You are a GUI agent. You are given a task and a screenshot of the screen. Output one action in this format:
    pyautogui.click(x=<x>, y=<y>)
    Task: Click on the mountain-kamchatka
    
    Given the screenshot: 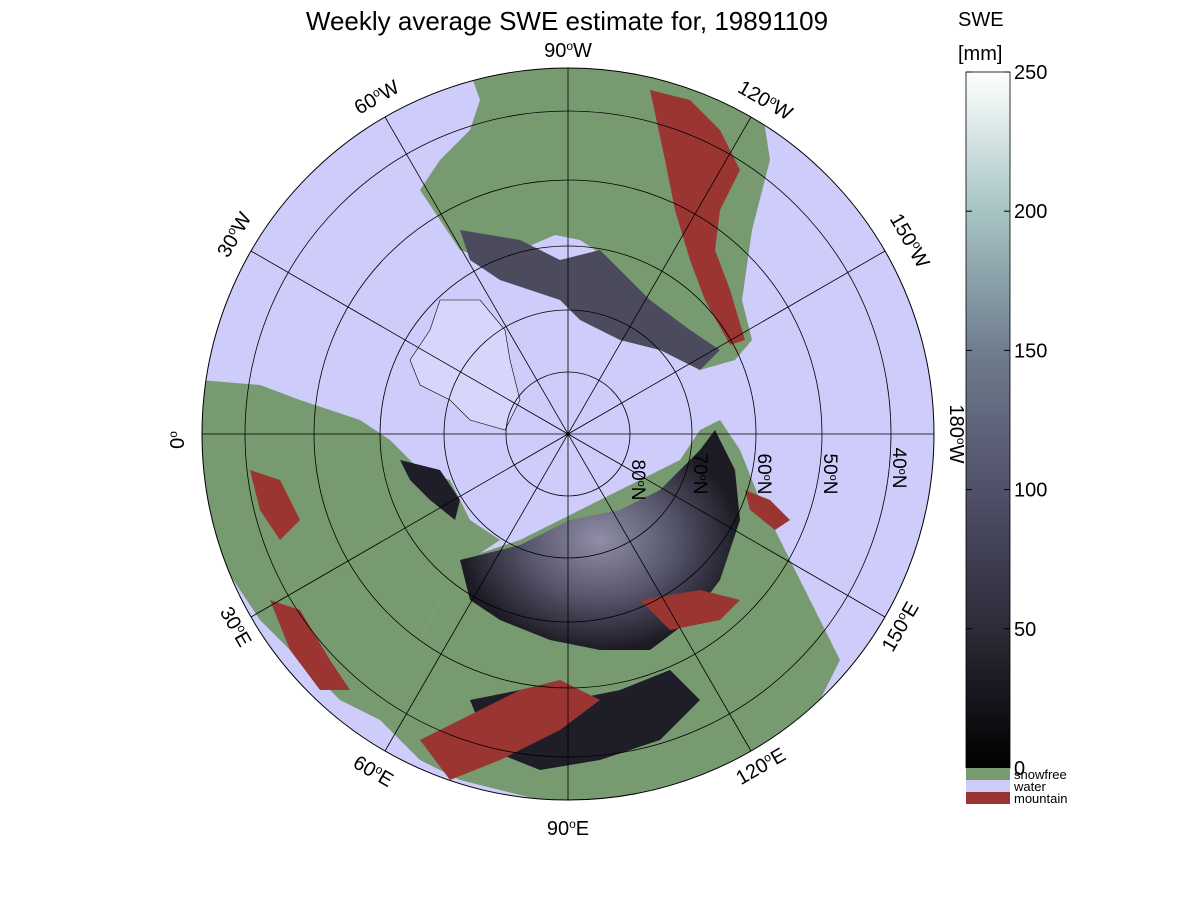 What is the action you would take?
    pyautogui.click(x=767, y=510)
    